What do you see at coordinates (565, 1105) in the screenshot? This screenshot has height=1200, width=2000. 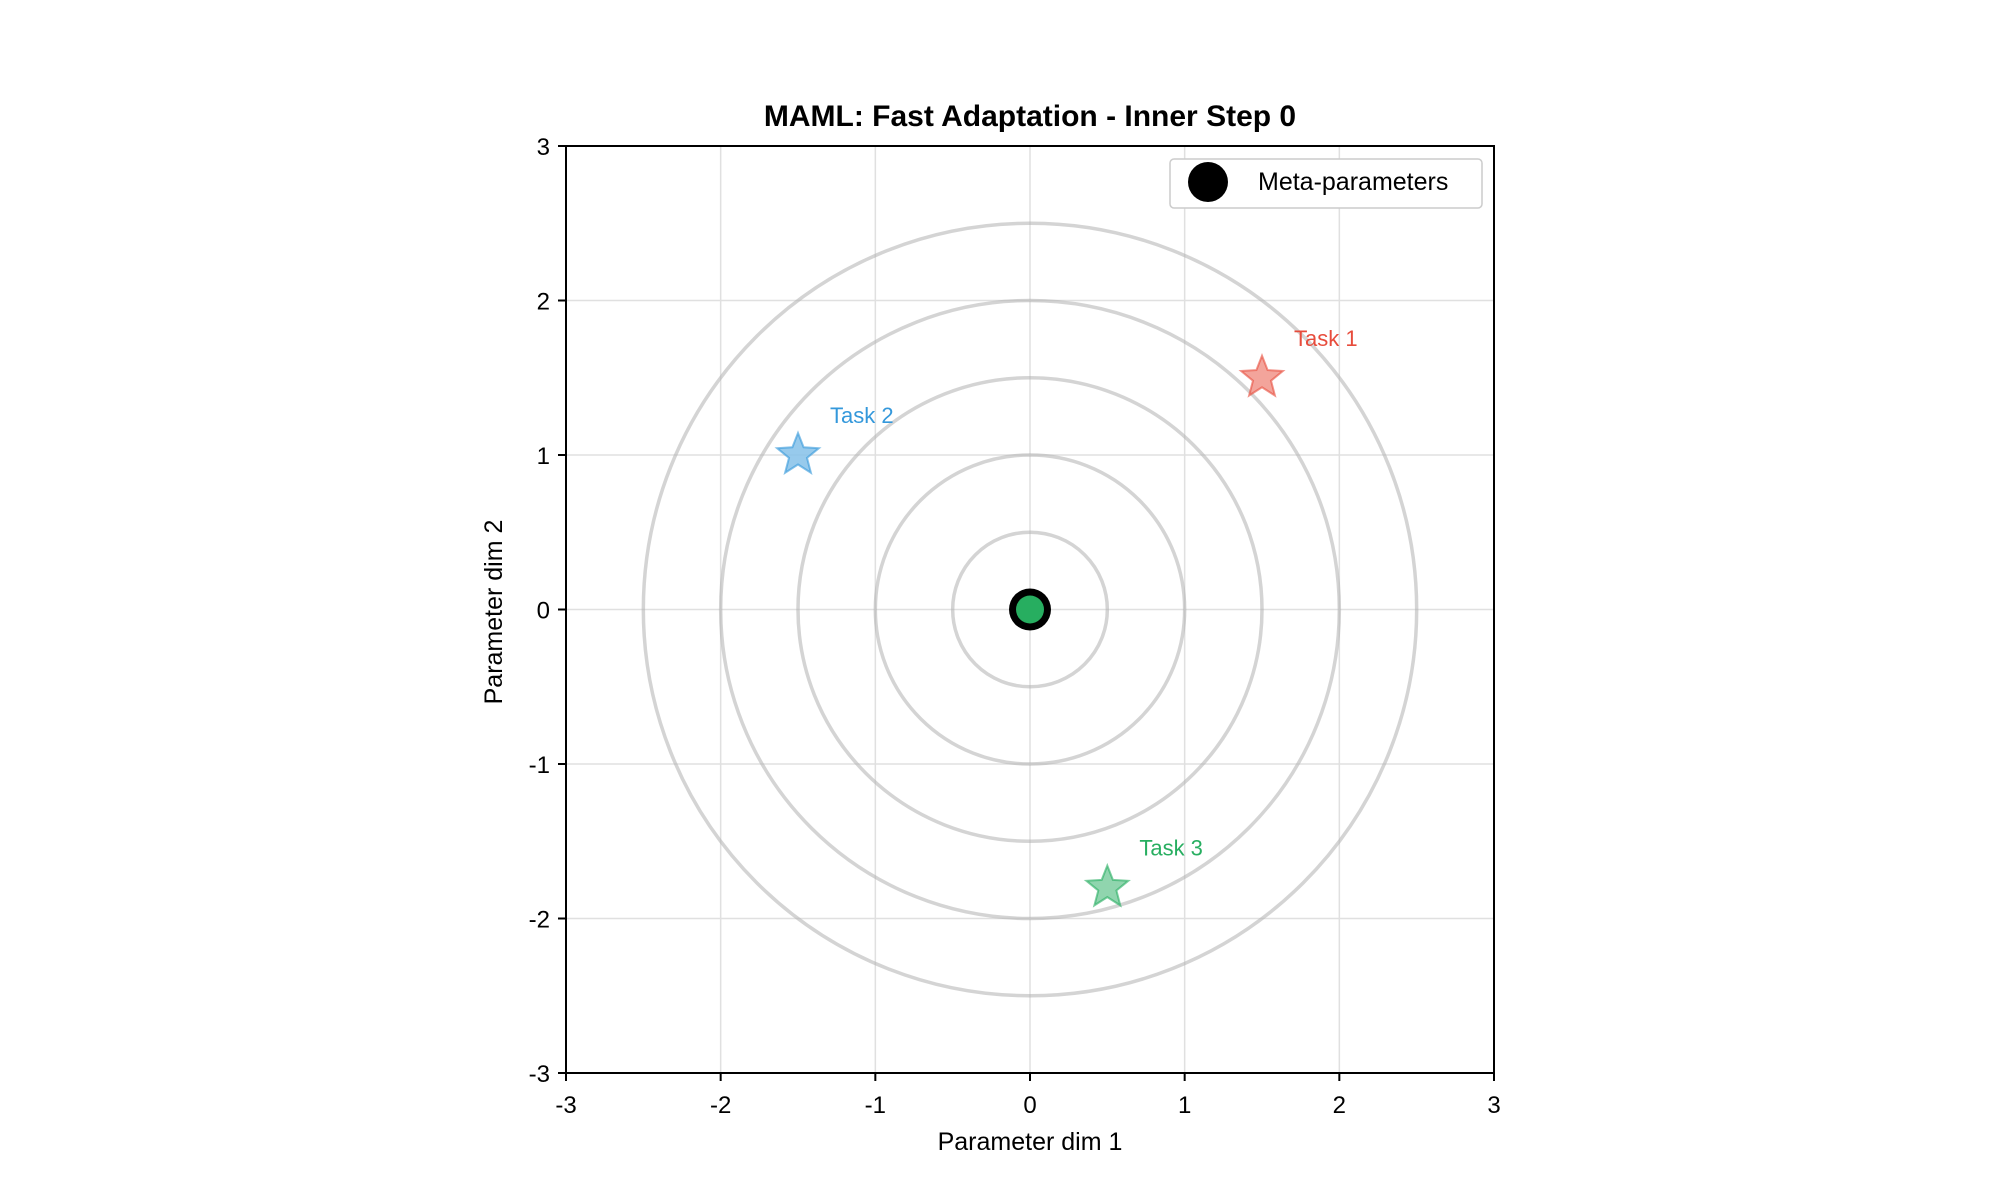 I see `x-tick-label: -3` at bounding box center [565, 1105].